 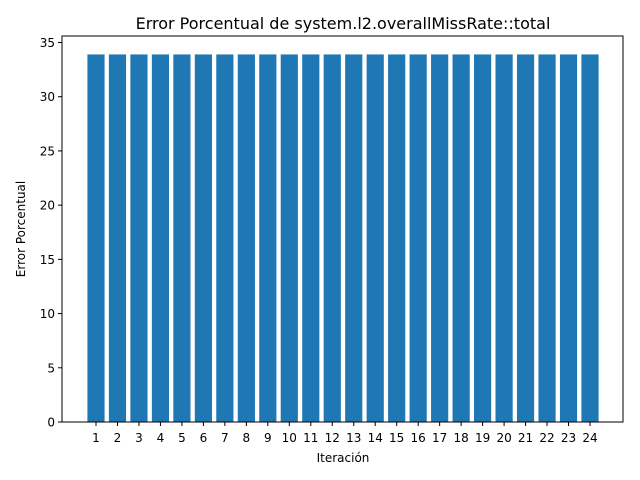 I want to click on x-axis-label: Iteración, so click(x=343, y=458).